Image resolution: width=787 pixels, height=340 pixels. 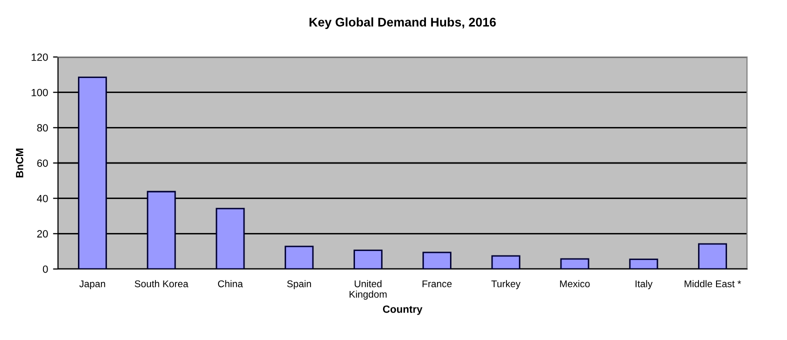 I want to click on y-tick-label: 120, so click(x=40, y=57).